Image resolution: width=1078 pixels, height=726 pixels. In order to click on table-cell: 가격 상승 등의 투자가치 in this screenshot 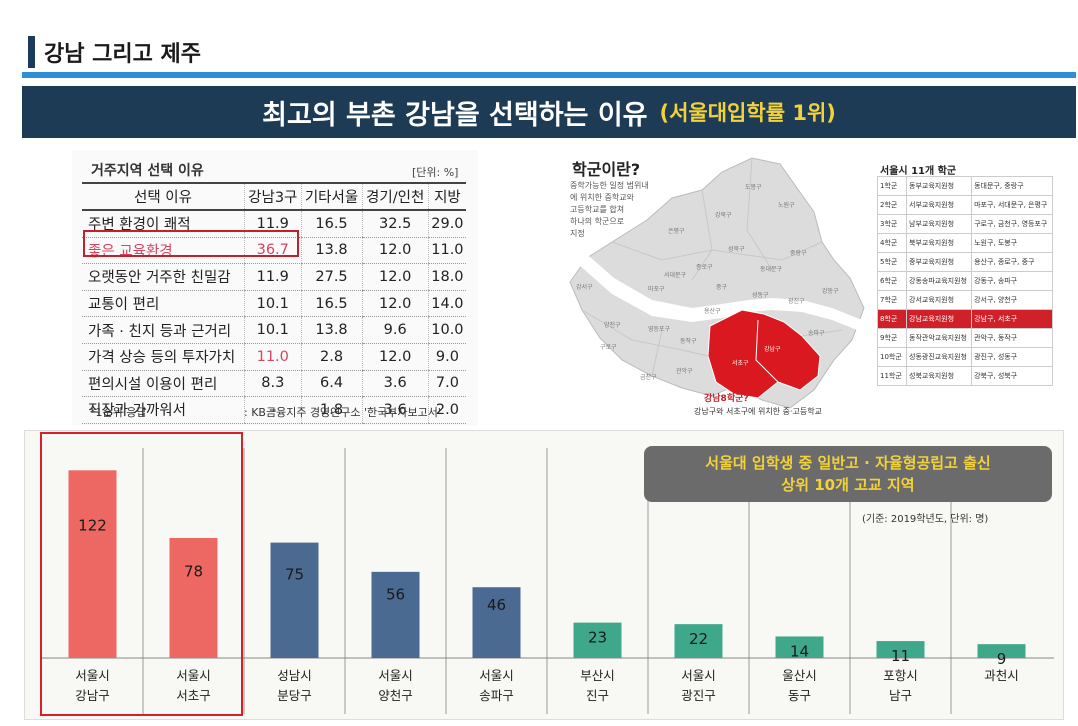, I will do `click(163, 357)`.